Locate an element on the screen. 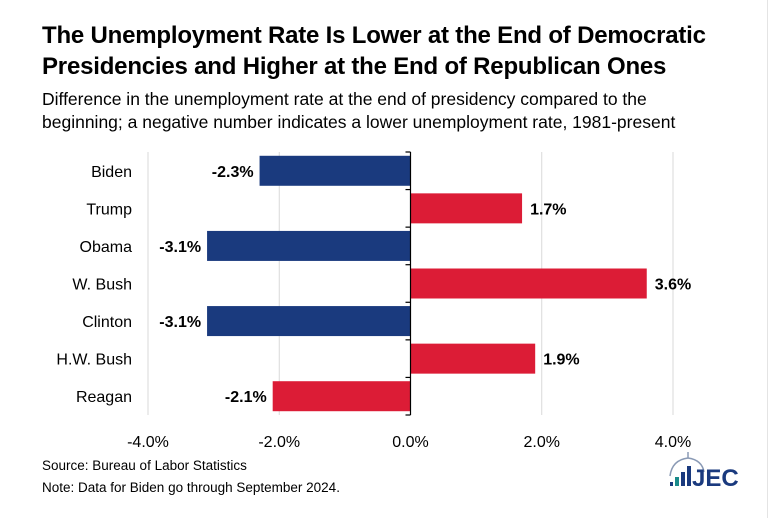  svg-text: JEC is located at coordinates (715, 478).